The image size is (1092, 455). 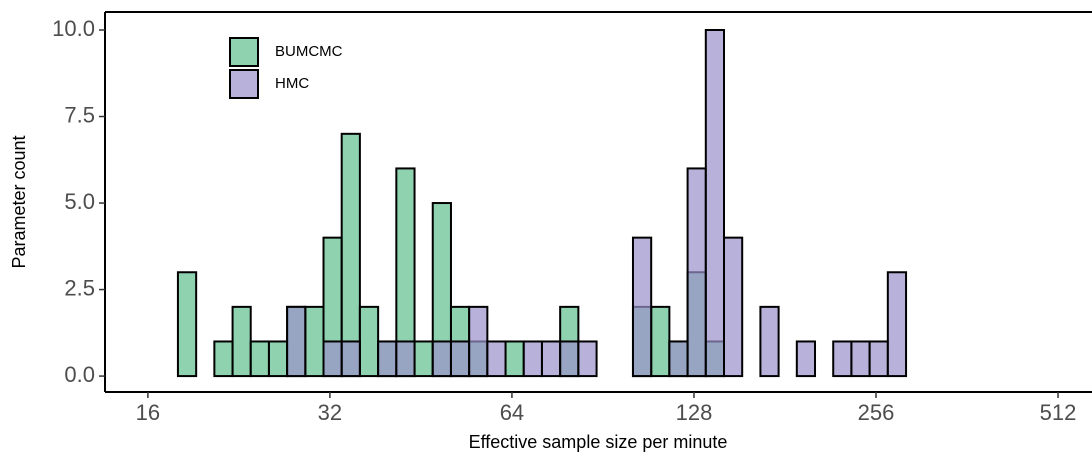 I want to click on y-tick-label: 7.5, so click(x=79, y=114).